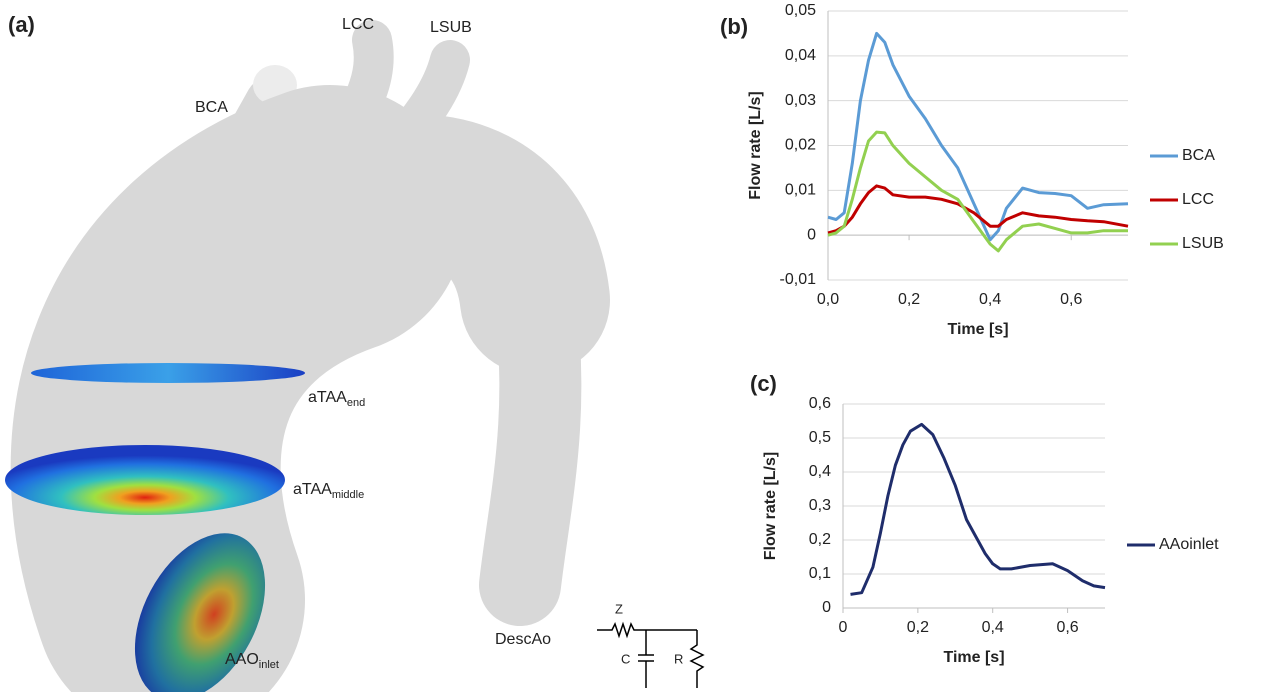  I want to click on vessel-label: LCC, so click(358, 24).